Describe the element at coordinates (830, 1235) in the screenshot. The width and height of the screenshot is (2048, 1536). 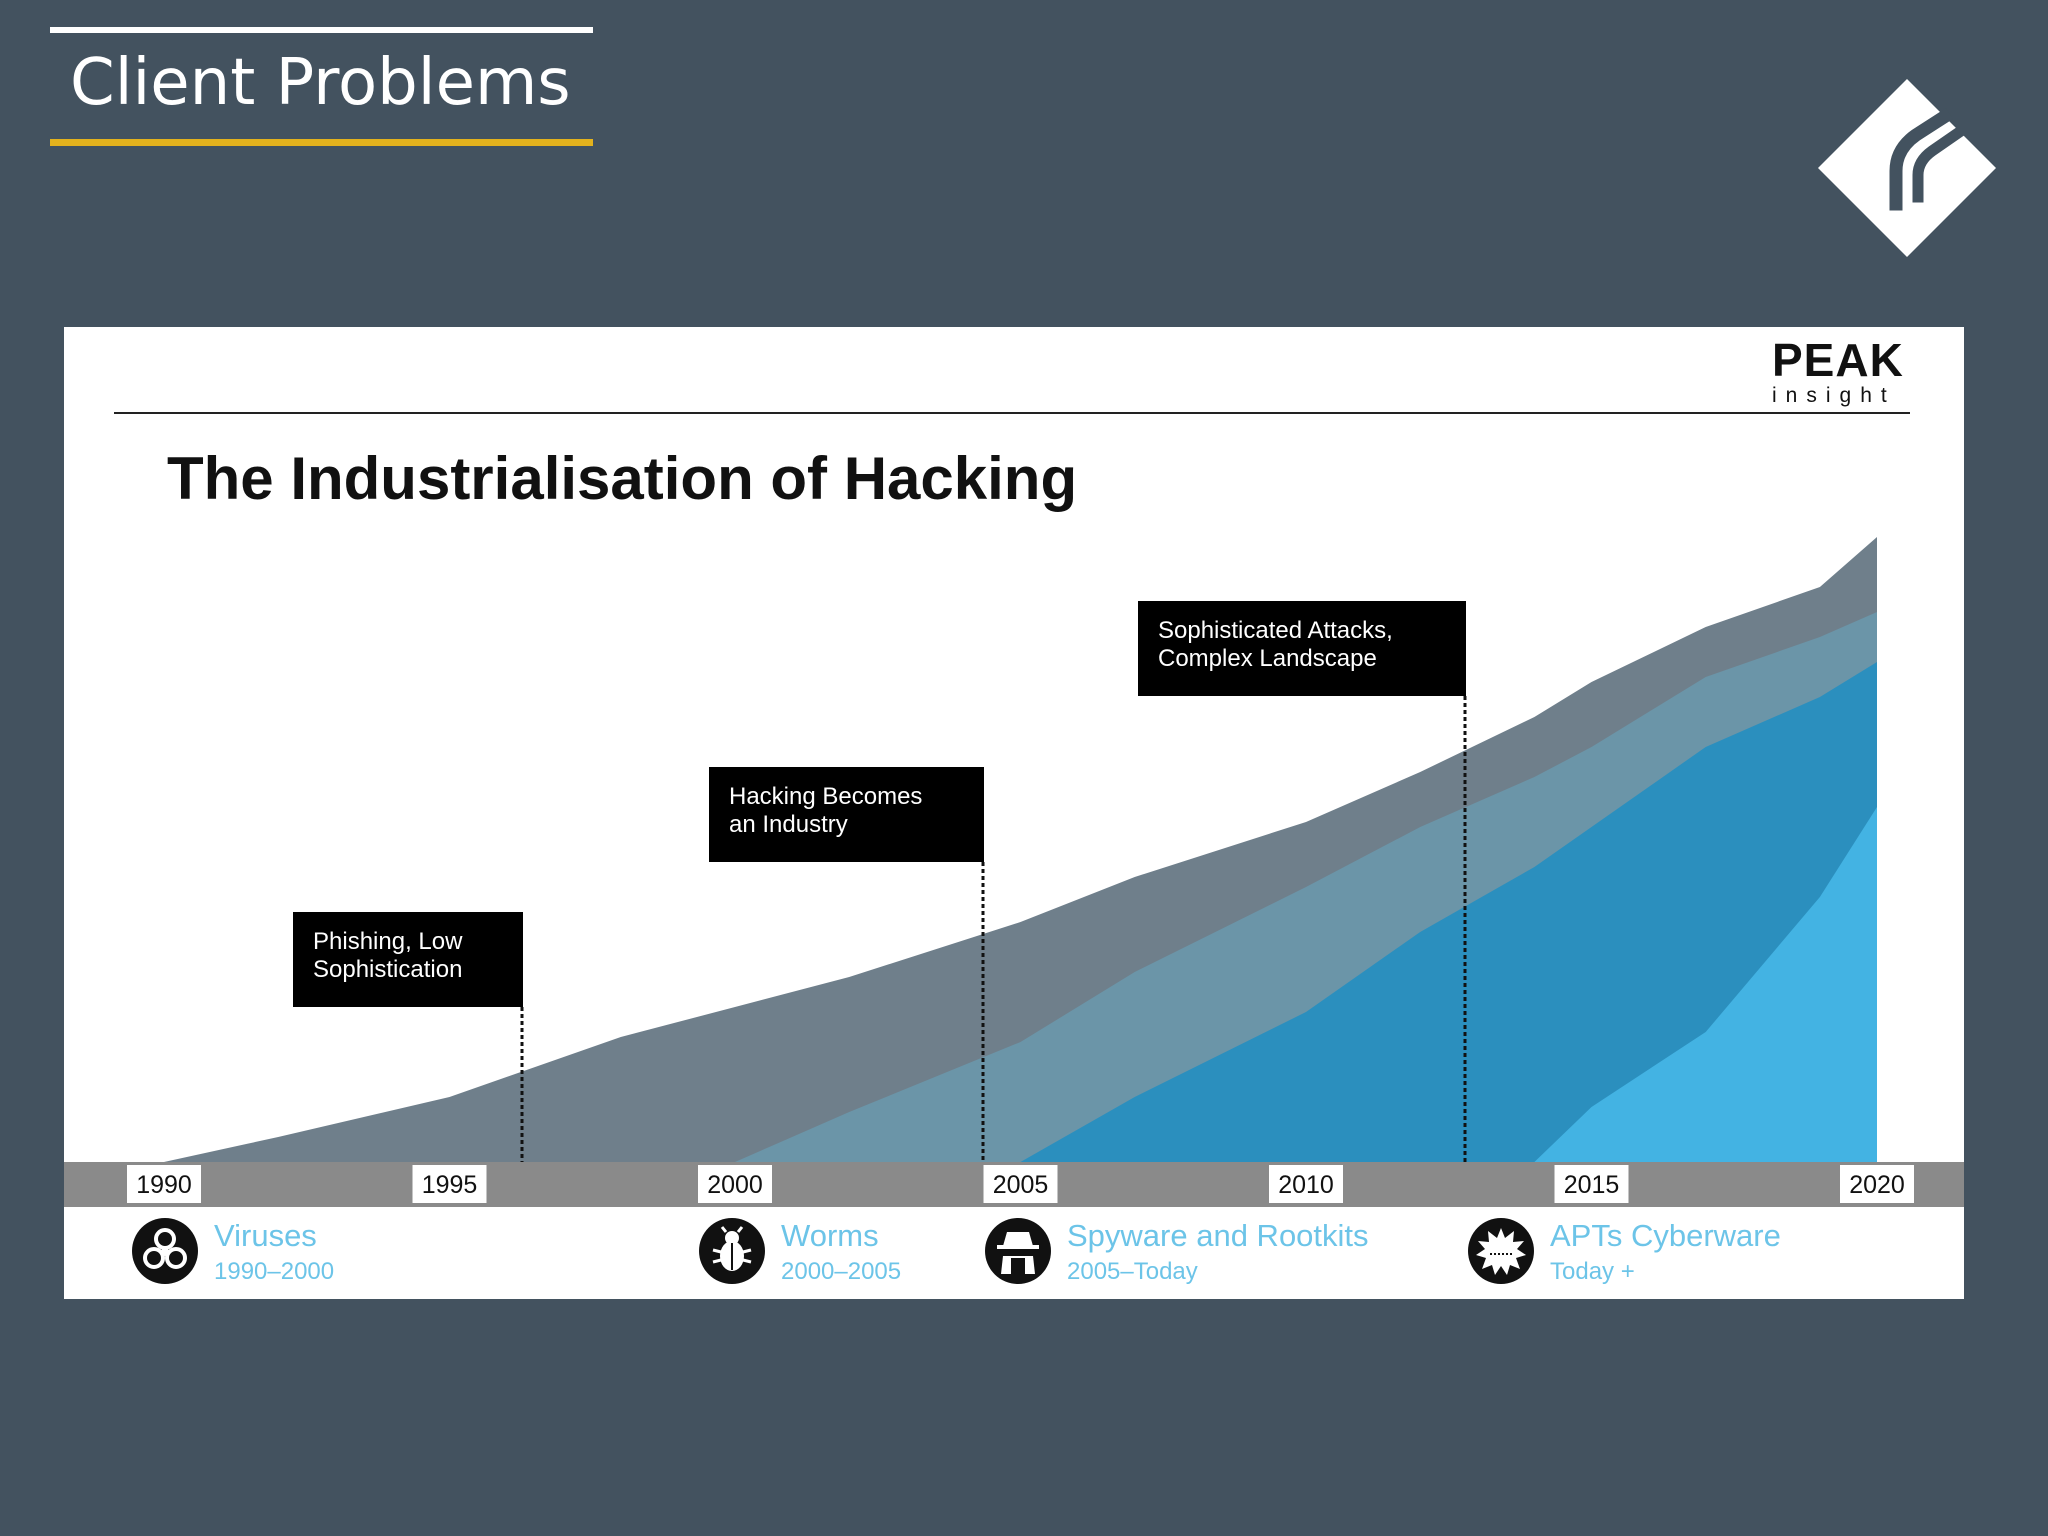
I see `legend-name: Worms` at that location.